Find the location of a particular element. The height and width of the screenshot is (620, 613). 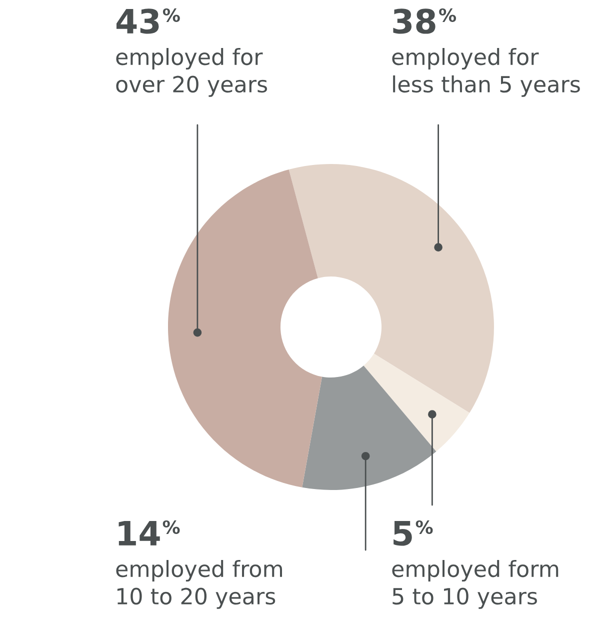

slice-label: employed for over 20 years is located at coordinates (192, 72).